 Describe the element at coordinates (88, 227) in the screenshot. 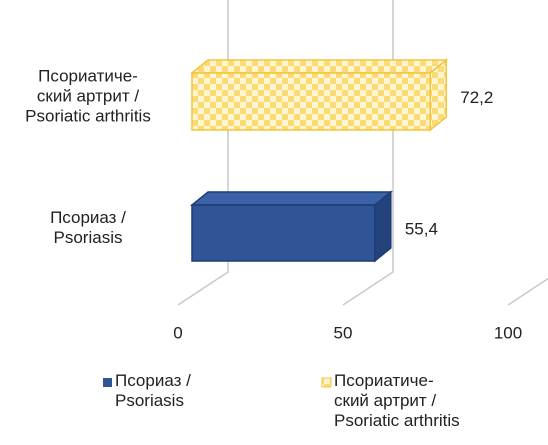

I see `y-tick-label: Псориаз / Psoriasis` at that location.